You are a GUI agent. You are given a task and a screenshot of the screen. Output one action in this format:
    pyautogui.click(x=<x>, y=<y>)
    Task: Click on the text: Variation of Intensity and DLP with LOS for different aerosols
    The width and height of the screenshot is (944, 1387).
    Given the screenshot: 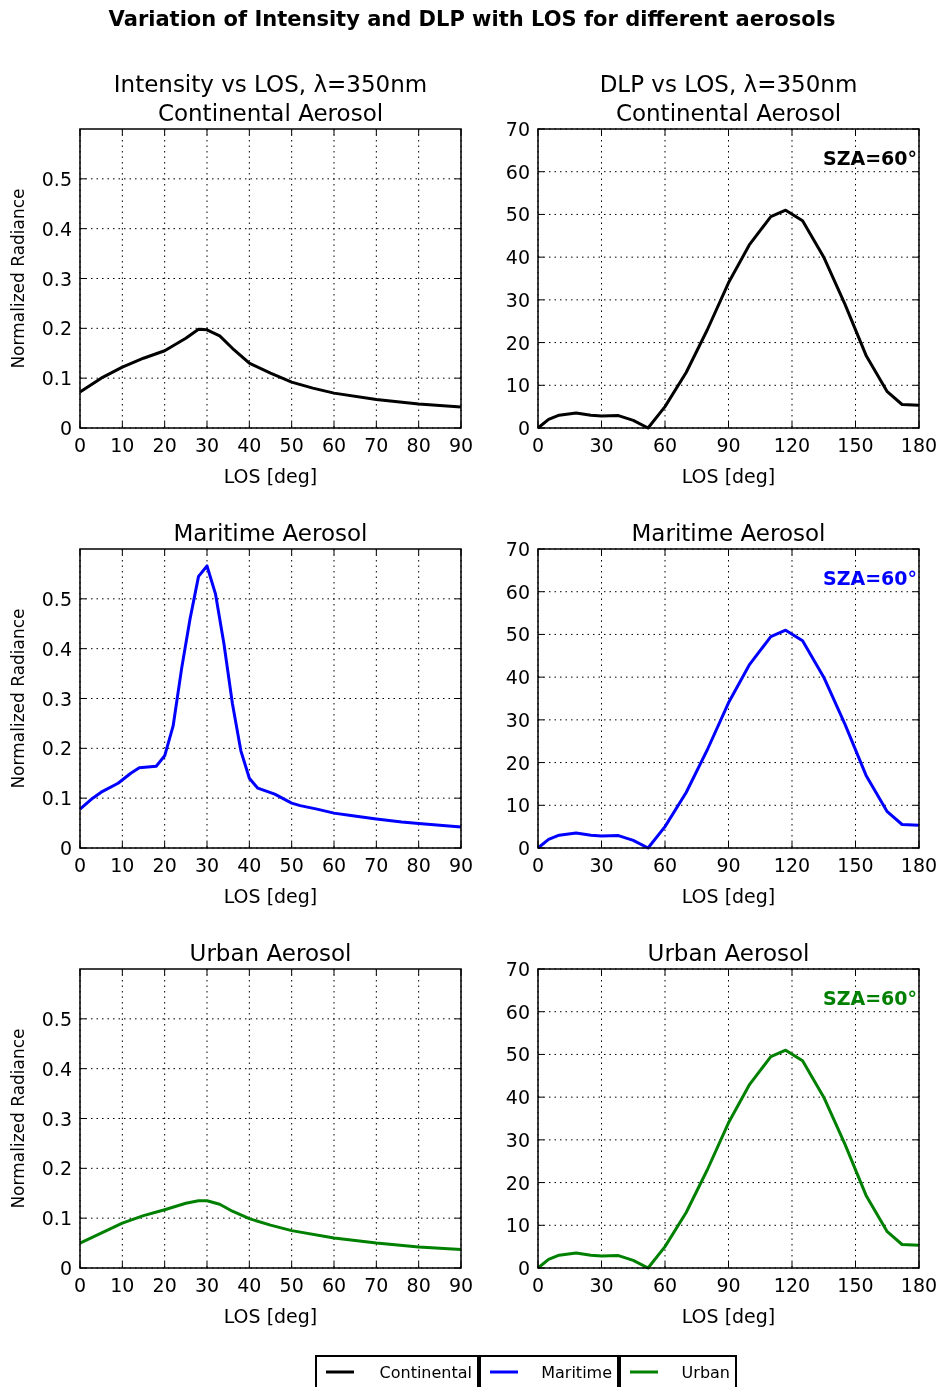 What is the action you would take?
    pyautogui.click(x=472, y=19)
    